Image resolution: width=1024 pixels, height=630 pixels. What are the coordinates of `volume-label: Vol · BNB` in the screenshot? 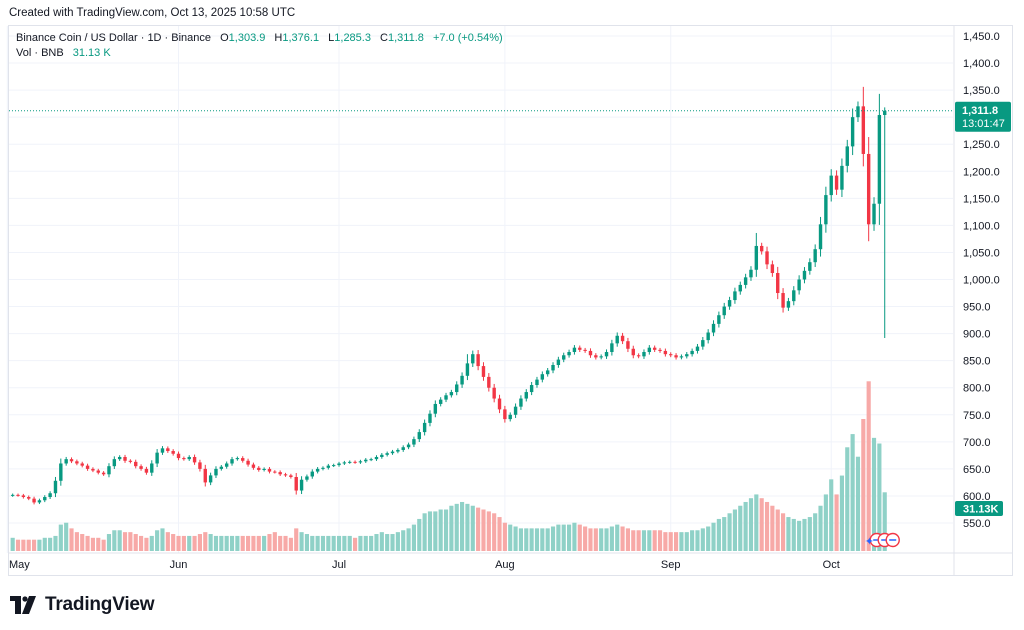 It's located at (40, 53).